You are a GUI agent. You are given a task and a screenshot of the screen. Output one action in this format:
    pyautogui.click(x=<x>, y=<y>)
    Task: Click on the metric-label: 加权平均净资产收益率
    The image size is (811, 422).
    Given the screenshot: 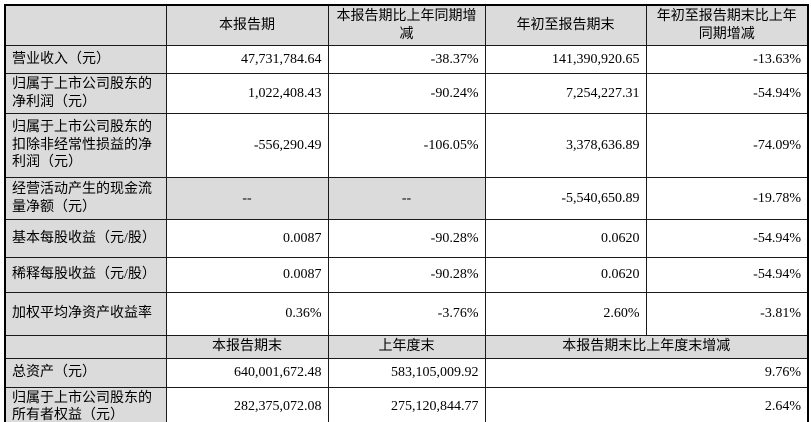 What is the action you would take?
    pyautogui.click(x=85, y=314)
    